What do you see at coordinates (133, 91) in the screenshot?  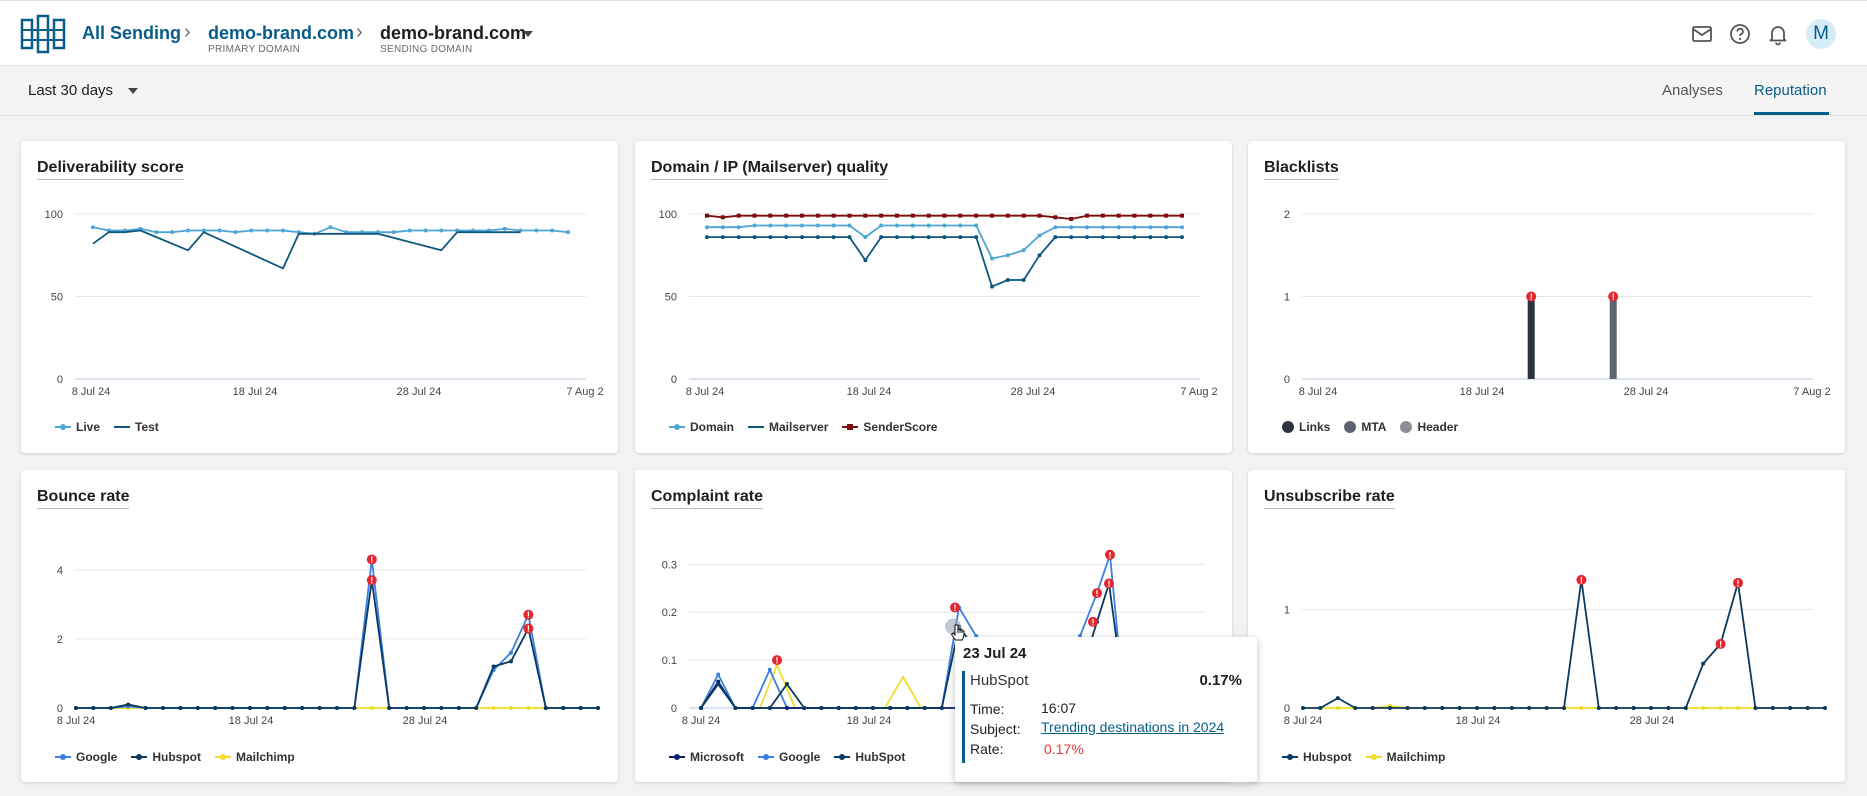 I see `chevron-down-icon` at bounding box center [133, 91].